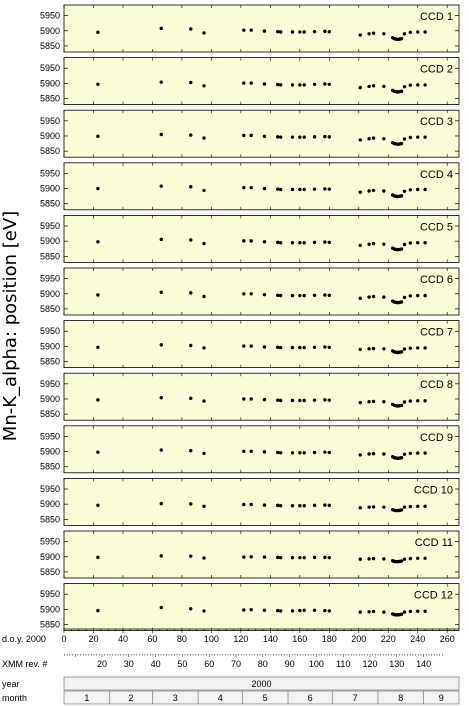 This screenshot has width=469, height=706. I want to click on doy-tick-label: 0, so click(63, 639).